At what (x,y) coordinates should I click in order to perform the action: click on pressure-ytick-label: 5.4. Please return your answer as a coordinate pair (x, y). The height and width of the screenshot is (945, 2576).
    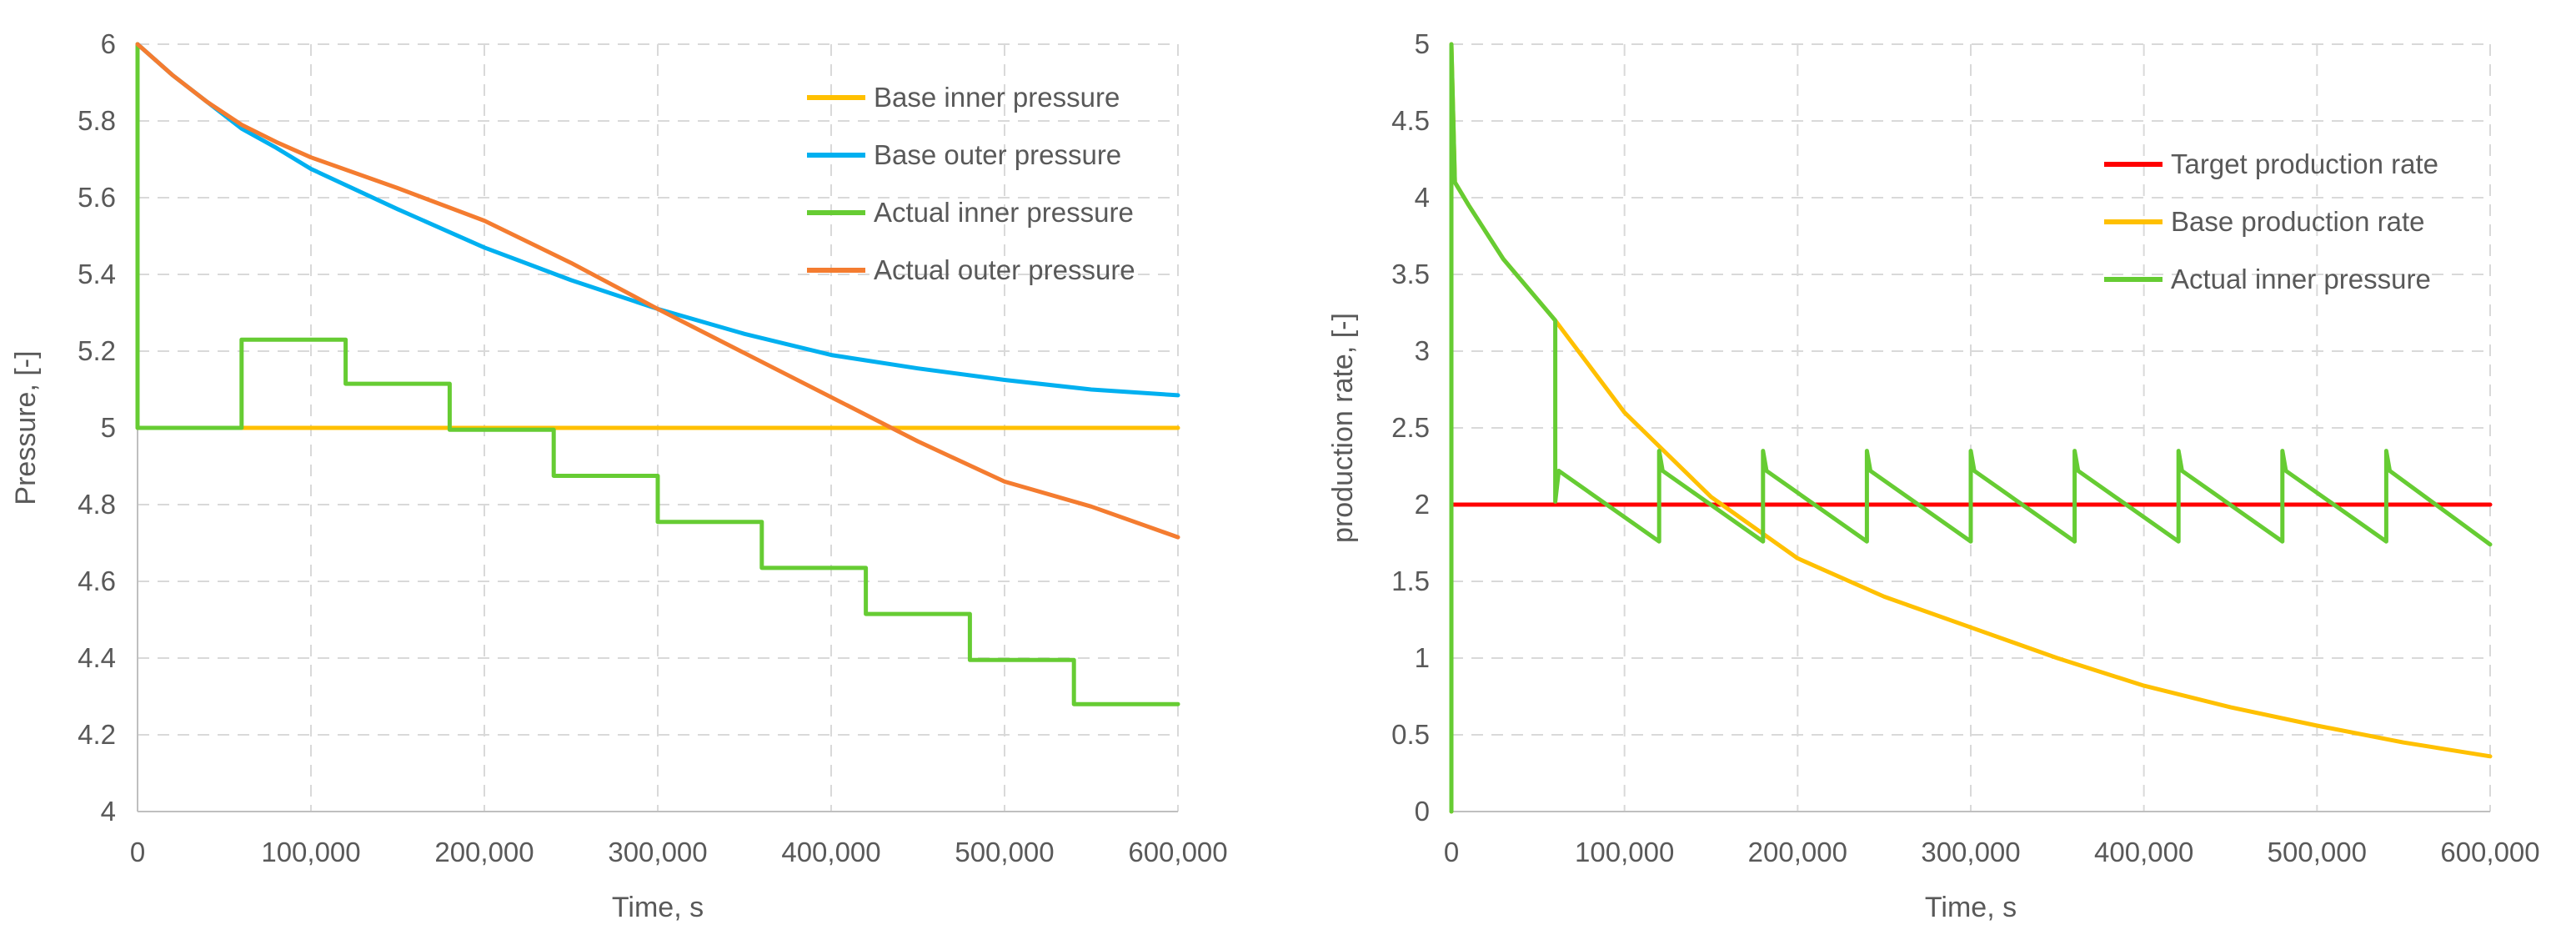
    Looking at the image, I should click on (97, 274).